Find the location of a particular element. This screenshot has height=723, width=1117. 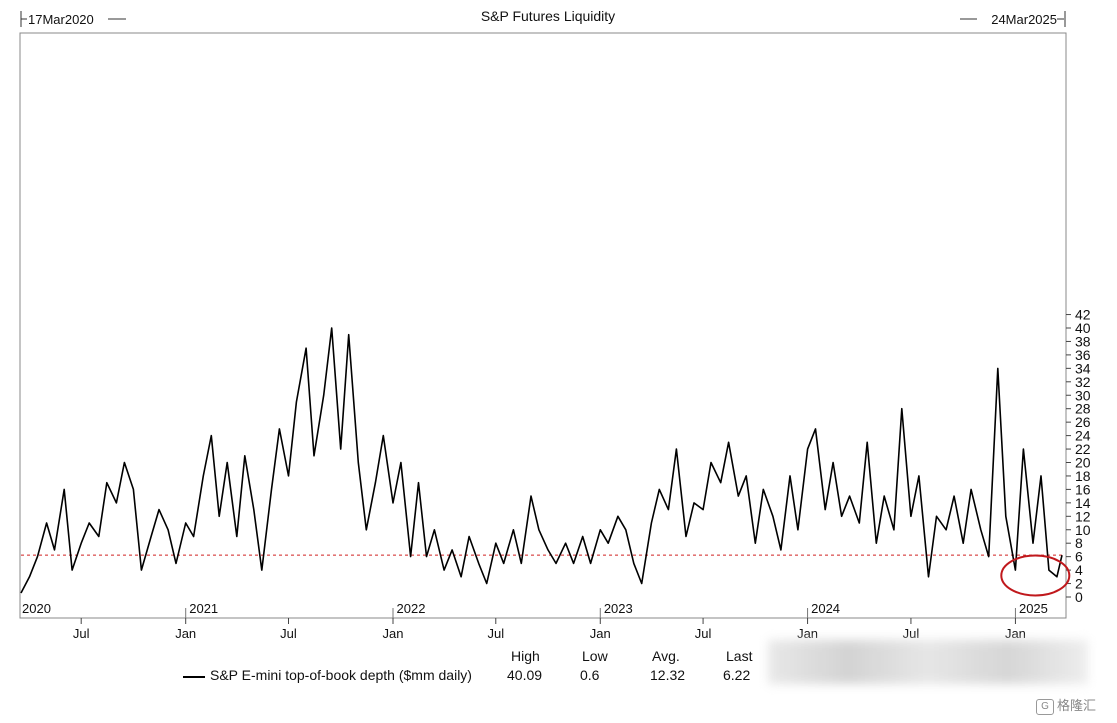

y-tick-label: 28 is located at coordinates (1083, 409).